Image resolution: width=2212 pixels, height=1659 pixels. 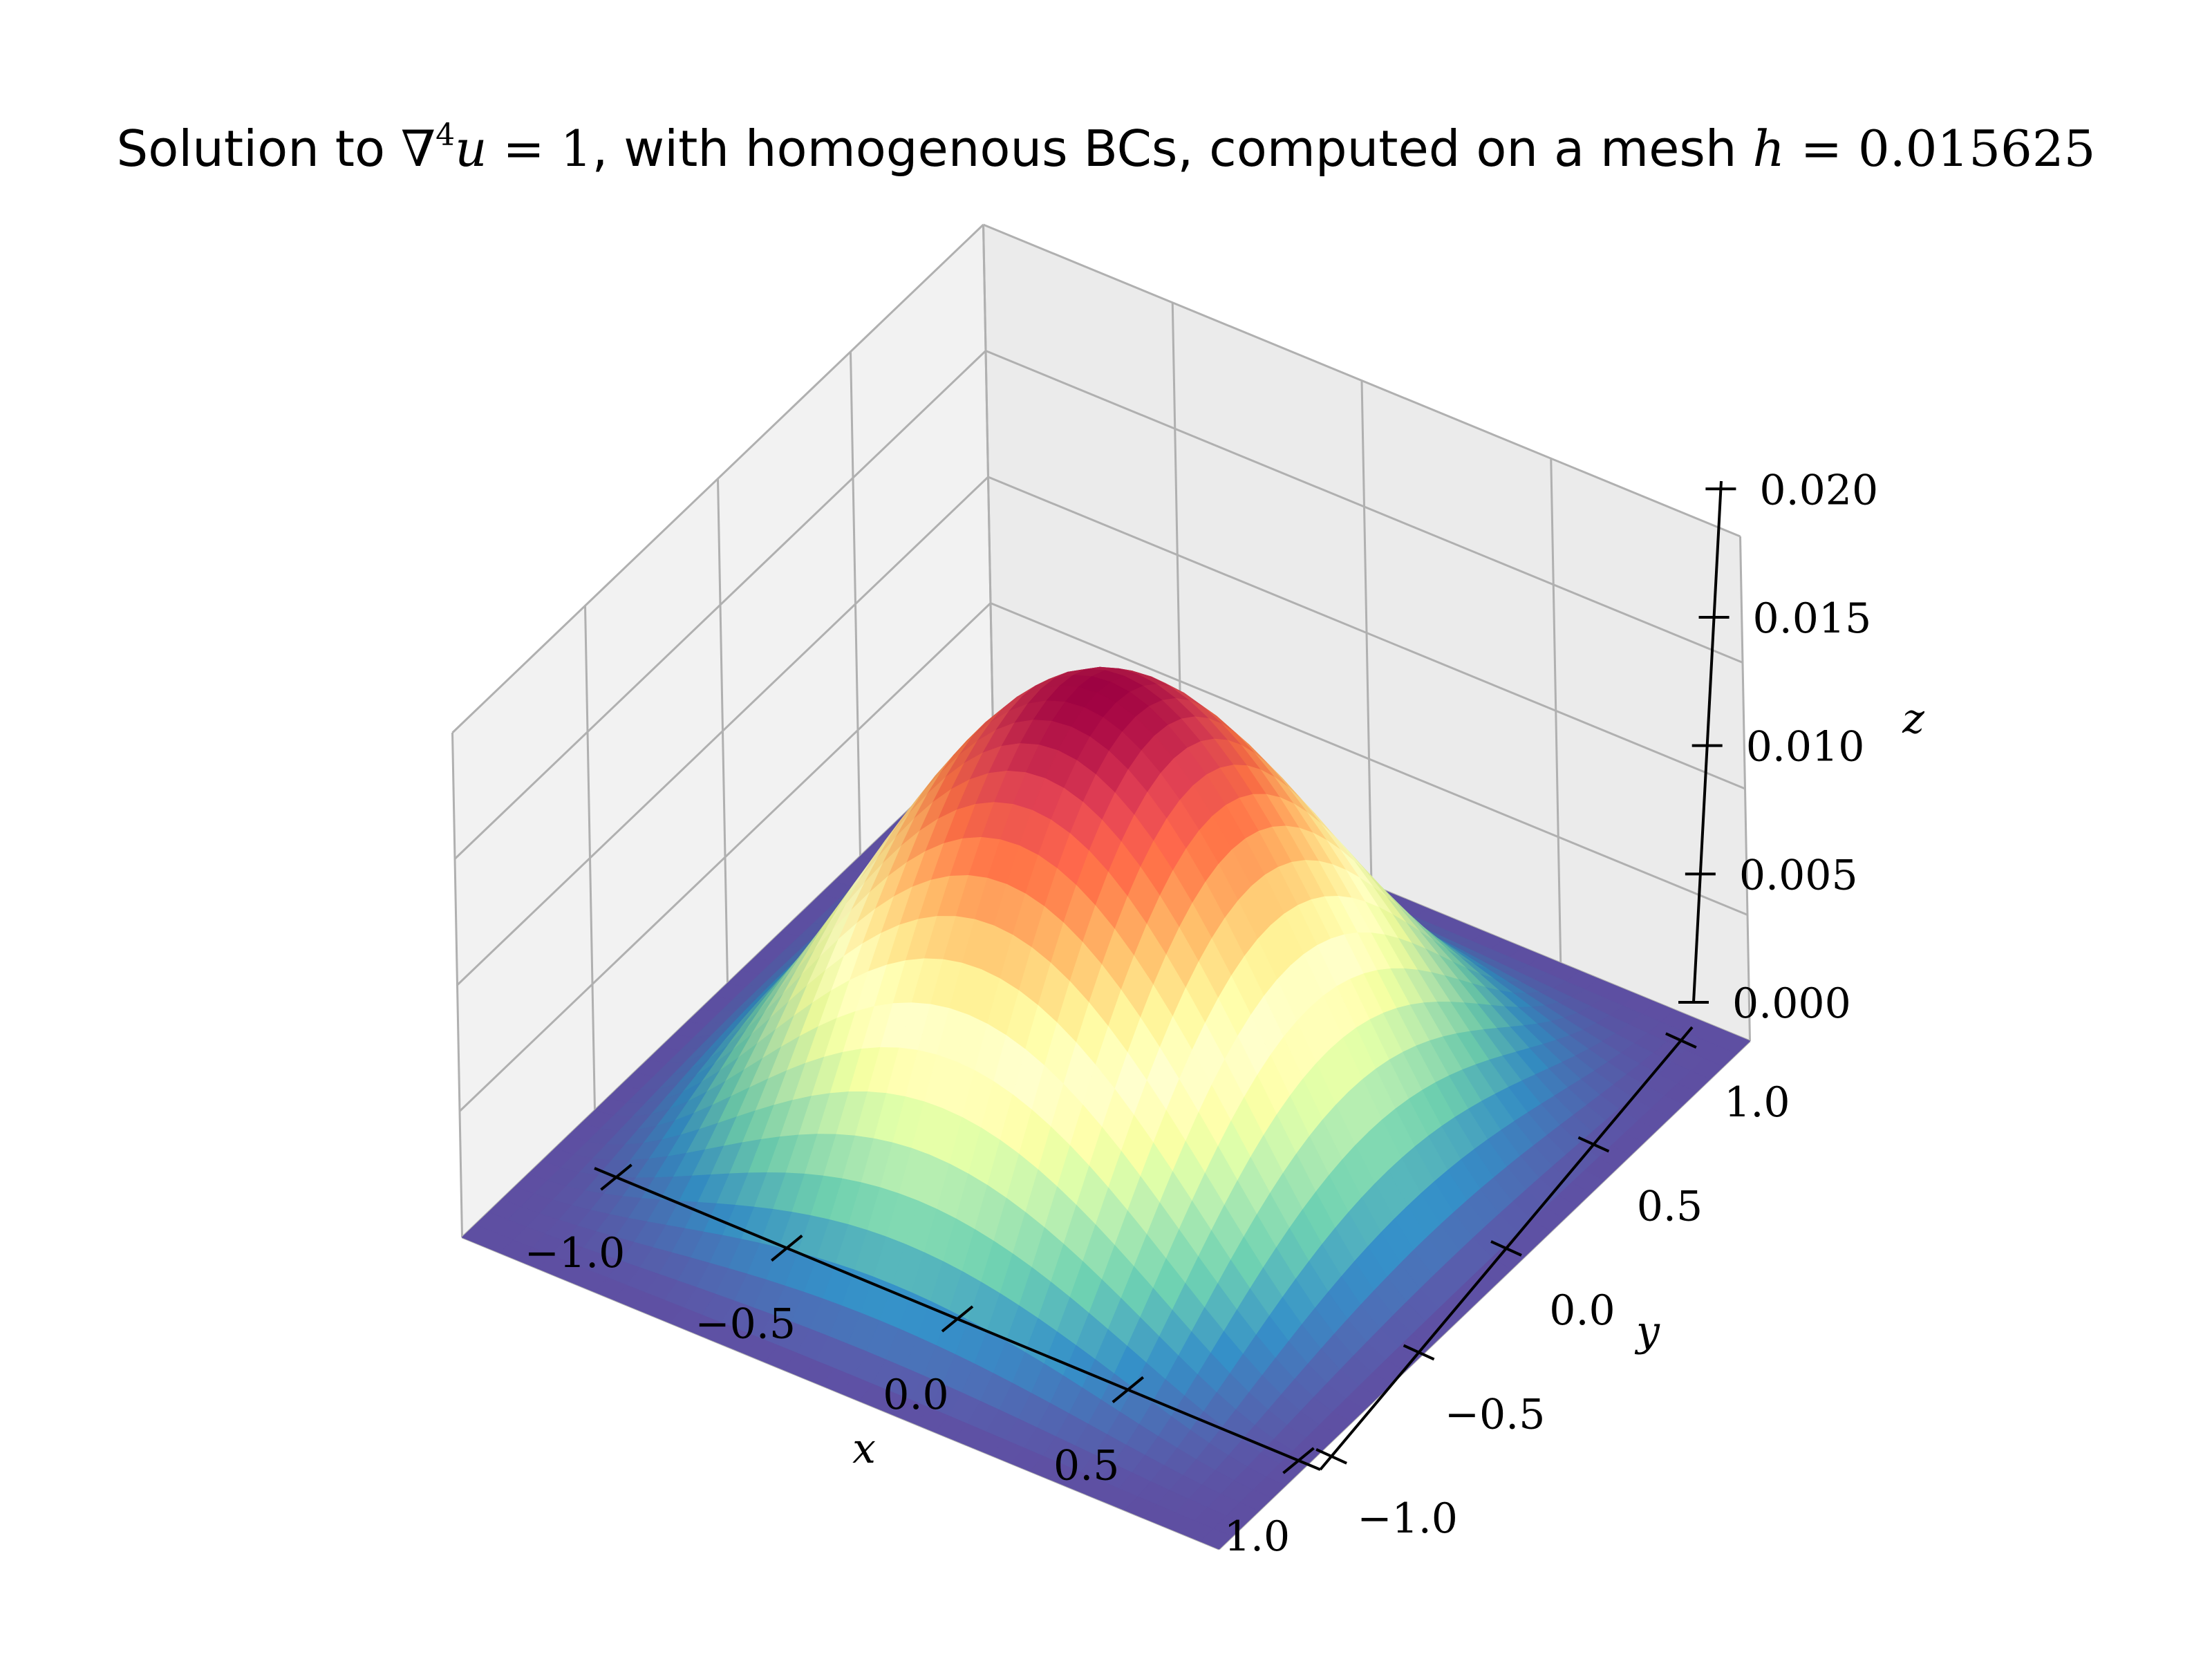 What do you see at coordinates (864, 1449) in the screenshot?
I see `x-axis-label: x` at bounding box center [864, 1449].